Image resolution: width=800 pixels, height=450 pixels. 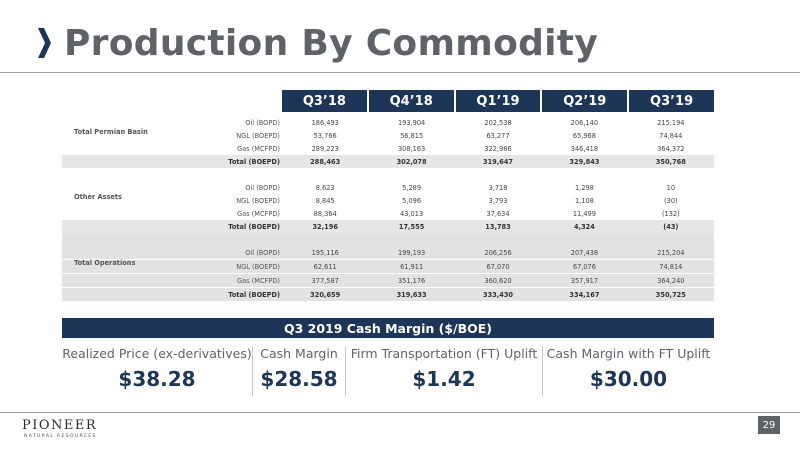 What do you see at coordinates (411, 226) in the screenshot?
I see `table-cell: 17,555` at bounding box center [411, 226].